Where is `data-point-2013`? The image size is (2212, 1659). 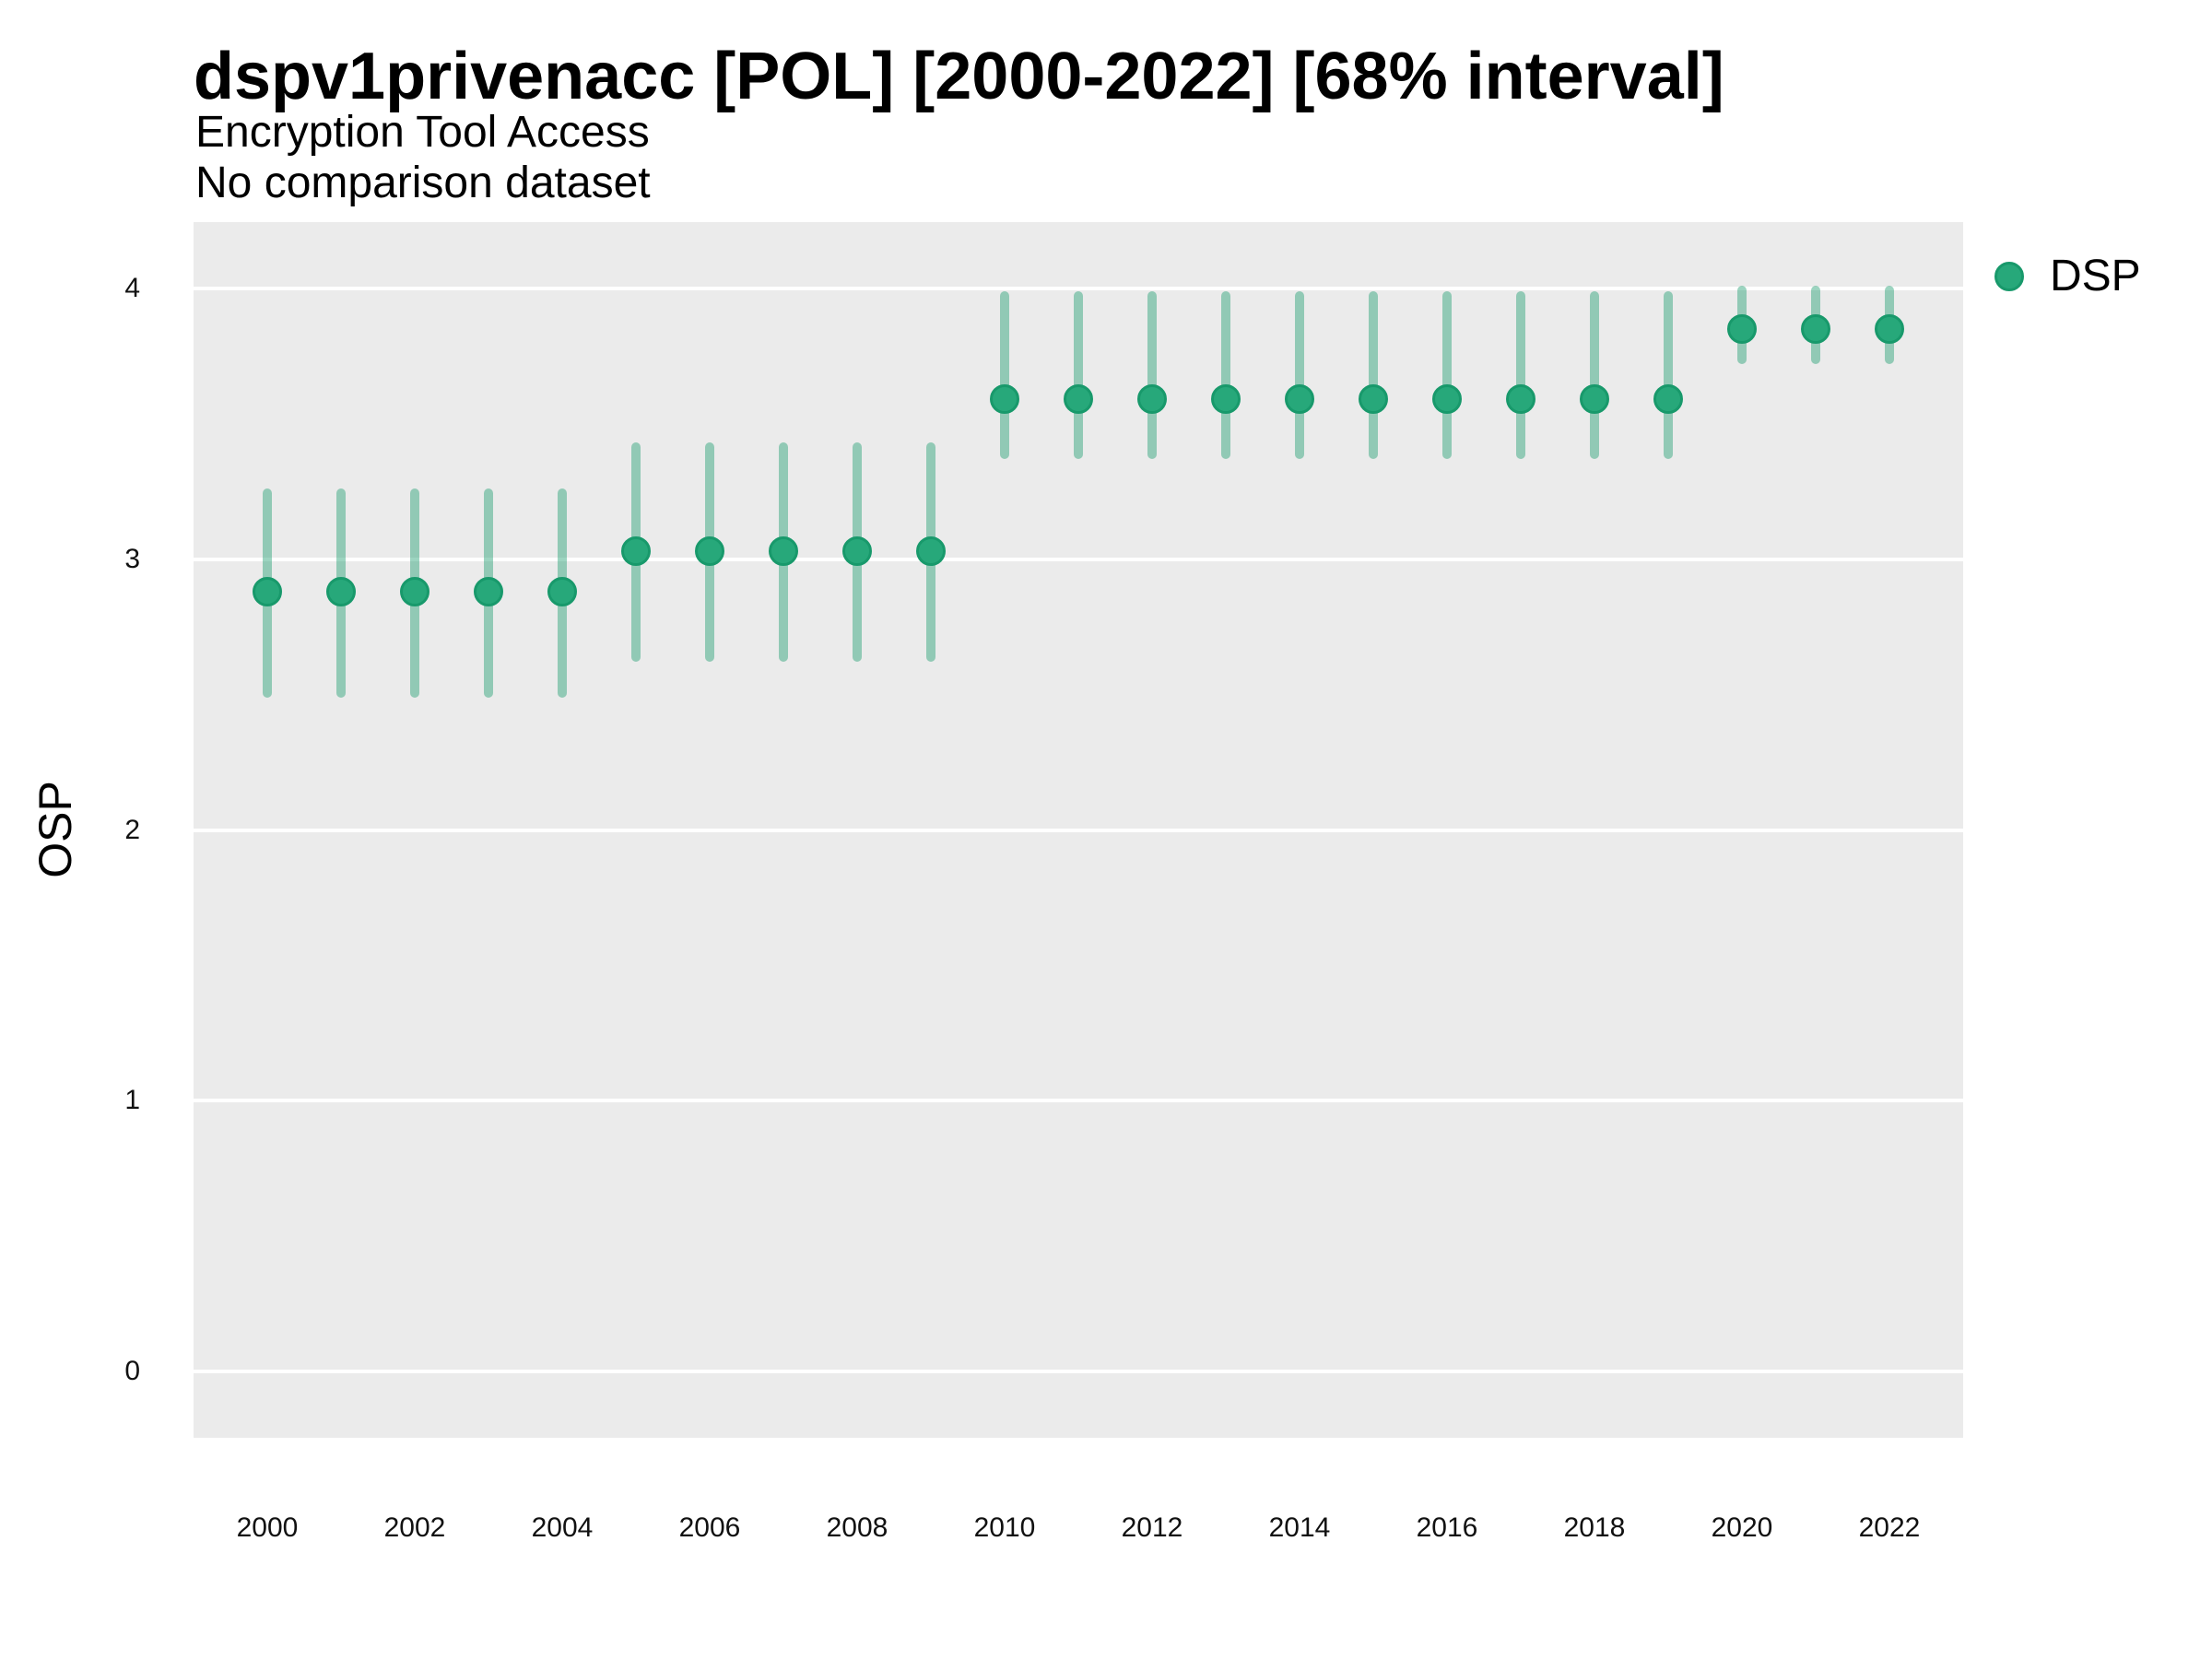
data-point-2013 is located at coordinates (1226, 399).